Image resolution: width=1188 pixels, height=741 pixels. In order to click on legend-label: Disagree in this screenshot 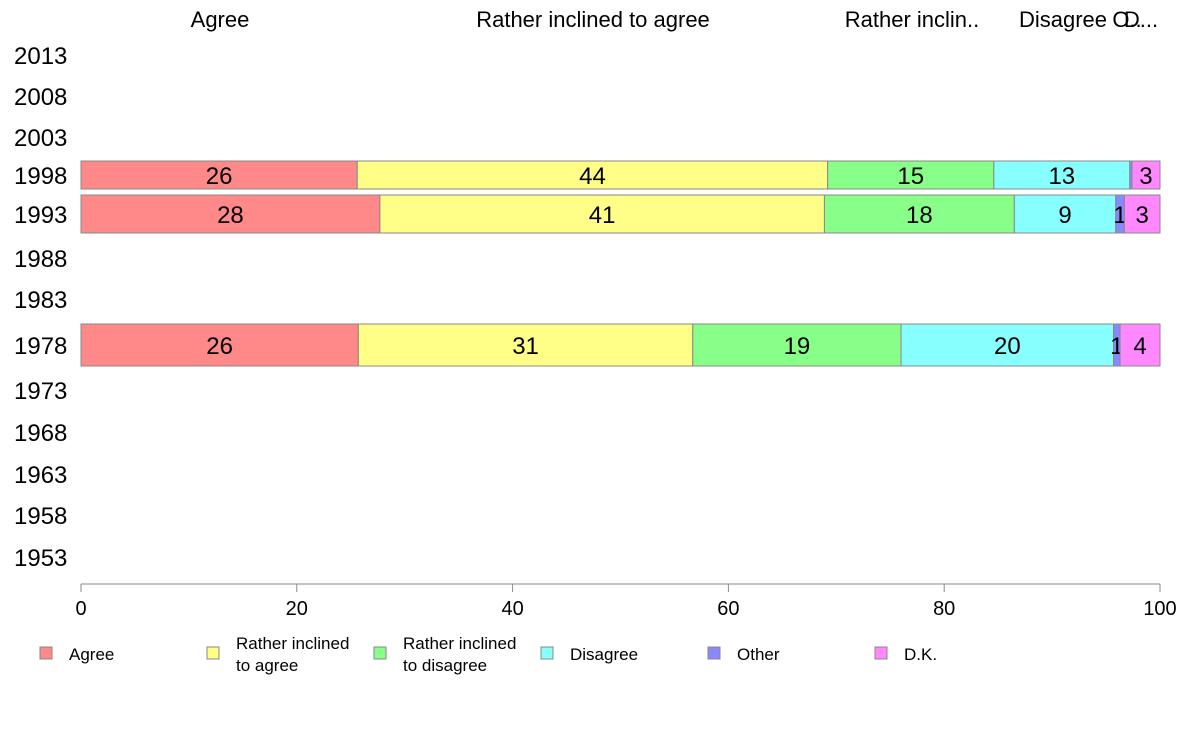, I will do `click(604, 654)`.